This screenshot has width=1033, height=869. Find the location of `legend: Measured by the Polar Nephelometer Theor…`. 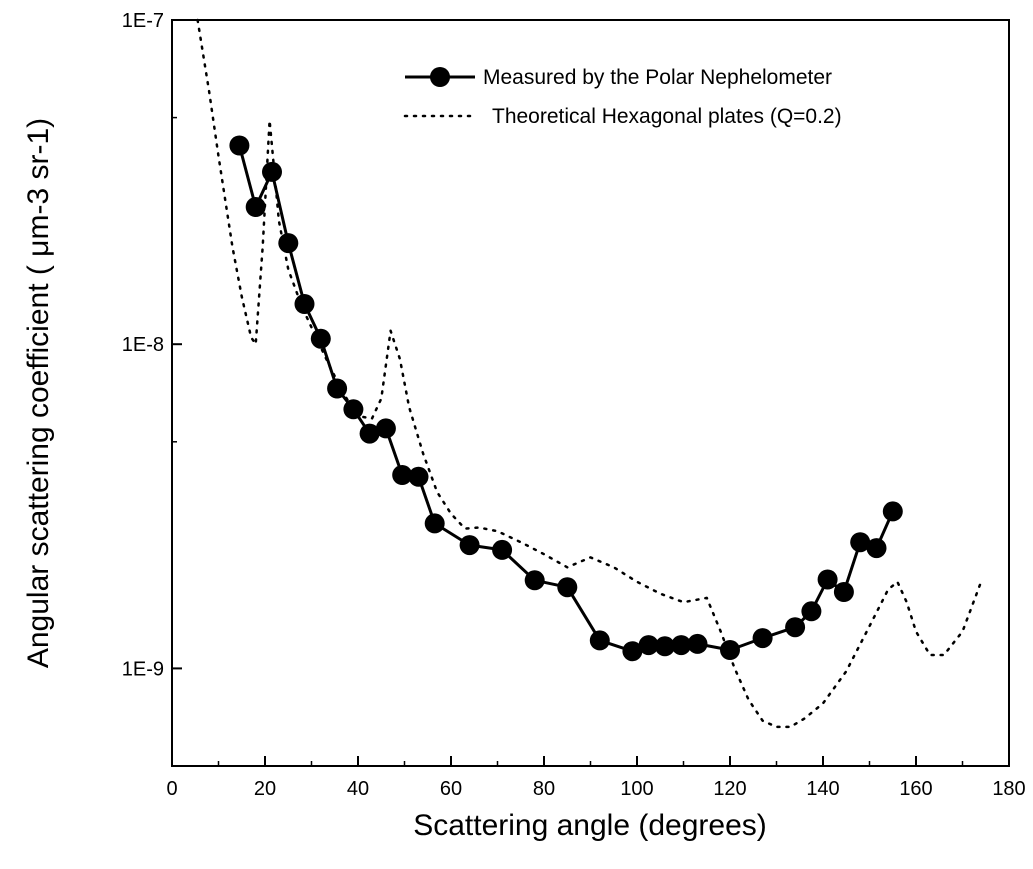

legend: Measured by the Polar Nephelometer Theor… is located at coordinates (622, 97).